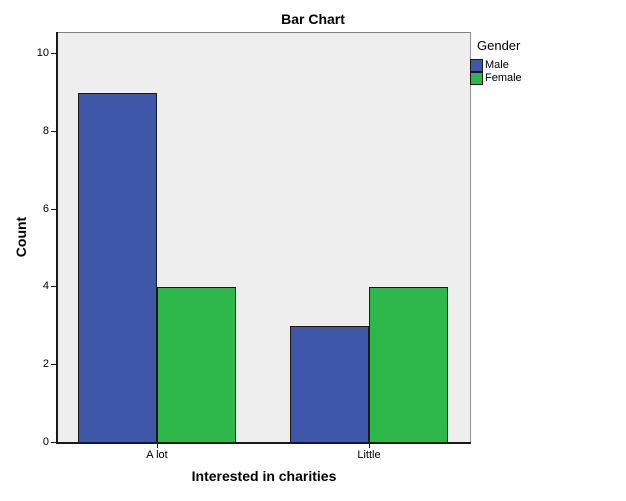 The width and height of the screenshot is (626, 501). I want to click on legend-item-female: Female, so click(545, 78).